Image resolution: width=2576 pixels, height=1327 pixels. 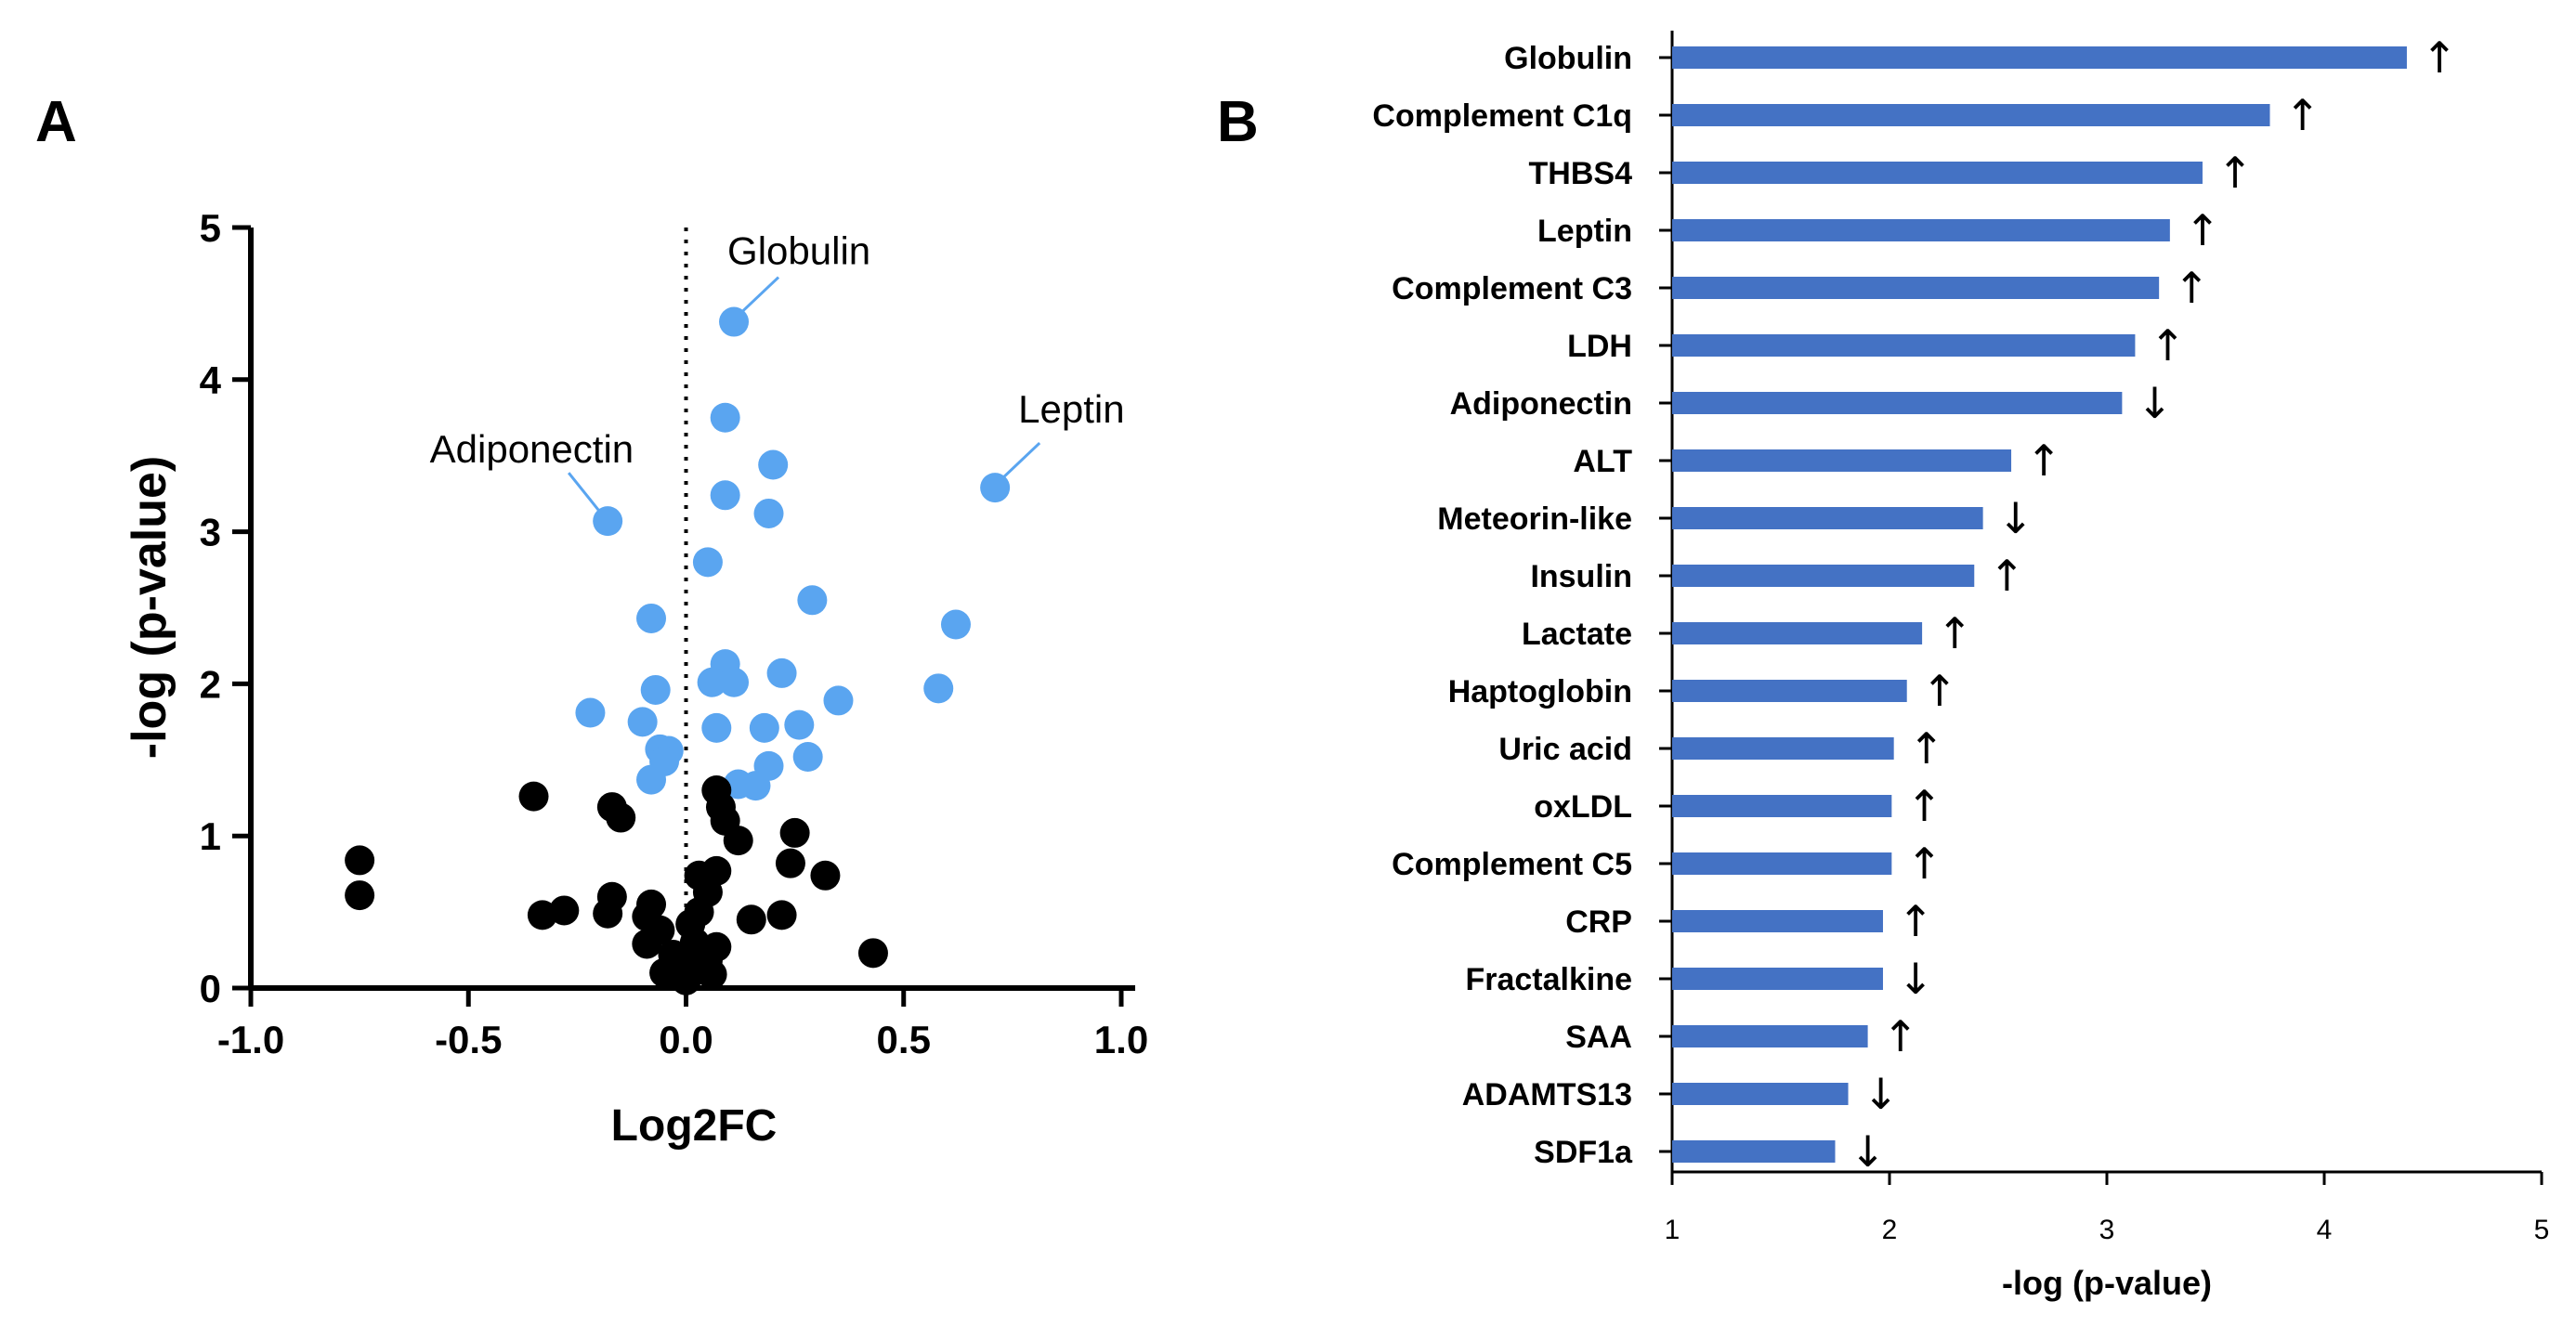 What do you see at coordinates (2107, 1283) in the screenshot?
I see `panel-b-x-title: -log (p-value)` at bounding box center [2107, 1283].